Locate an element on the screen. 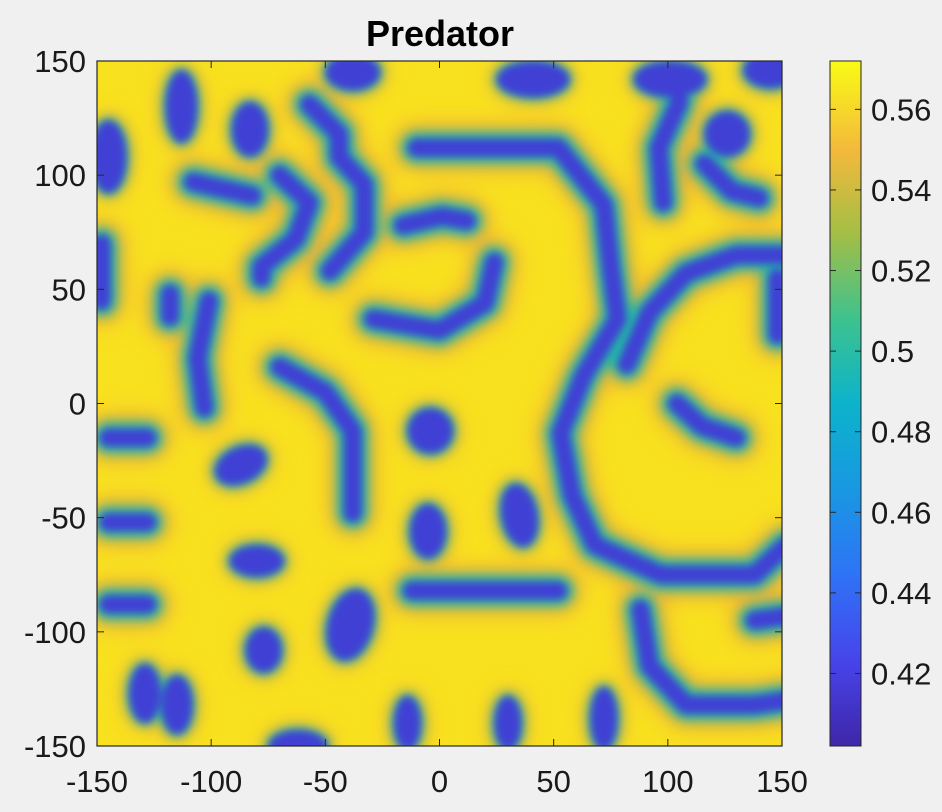 Image resolution: width=942 pixels, height=812 pixels. y-tick-label: -100 is located at coordinates (55, 632).